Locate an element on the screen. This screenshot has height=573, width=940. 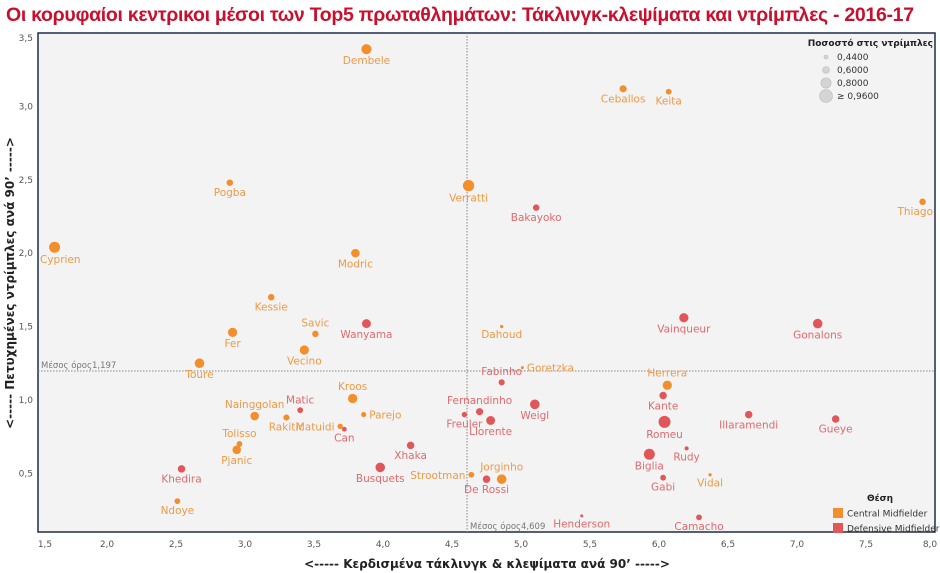
point-label: Parejo is located at coordinates (385, 416).